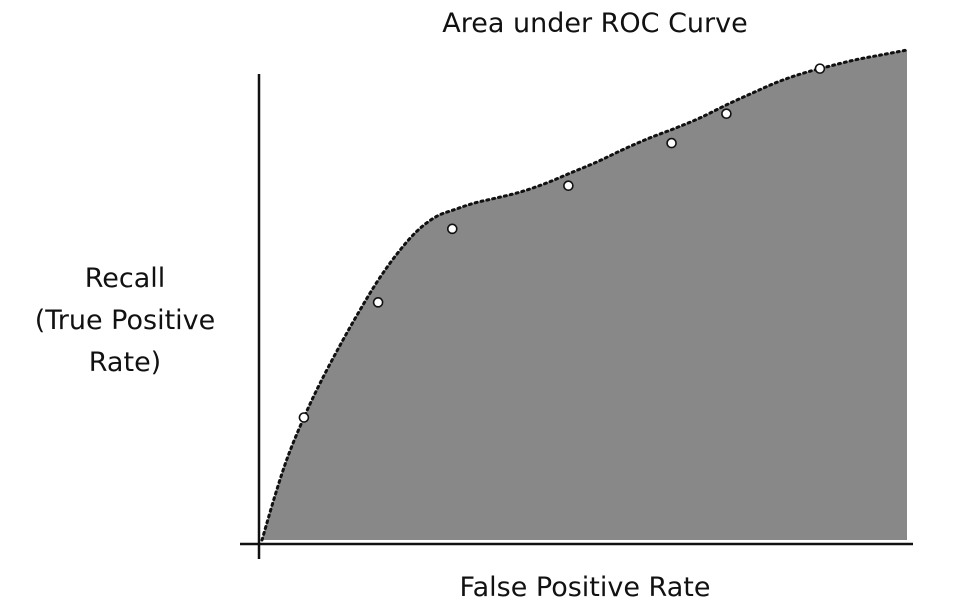  What do you see at coordinates (125, 278) in the screenshot?
I see `y-axis-label-line-1: Recall` at bounding box center [125, 278].